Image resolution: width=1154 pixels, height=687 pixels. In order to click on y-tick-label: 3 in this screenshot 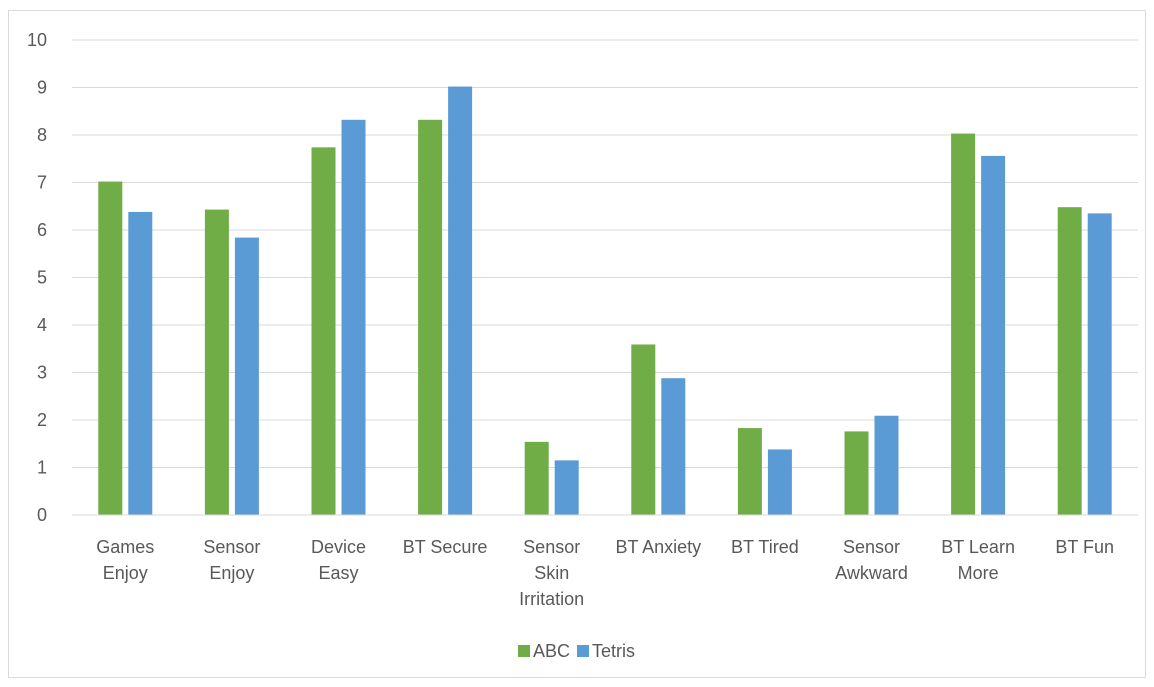, I will do `click(42, 373)`.